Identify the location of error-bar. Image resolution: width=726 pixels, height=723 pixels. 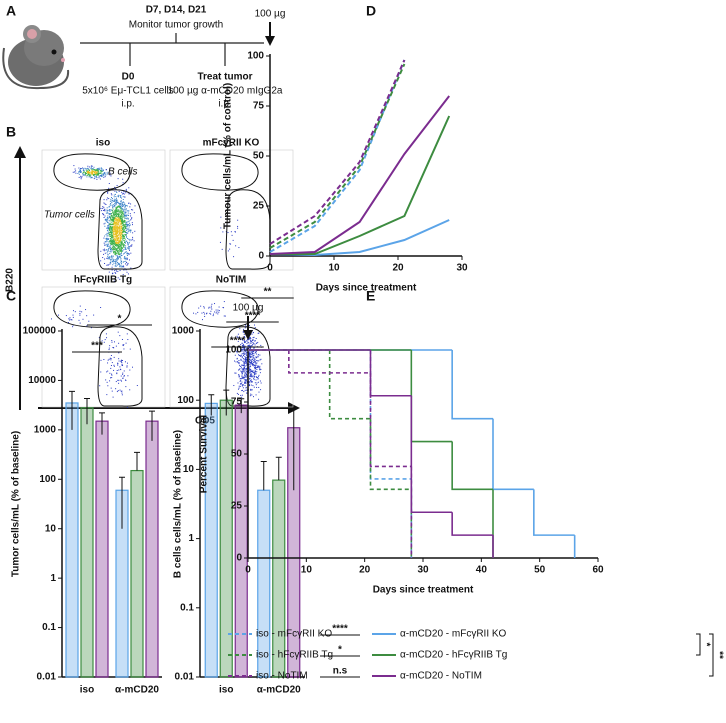
(87, 411).